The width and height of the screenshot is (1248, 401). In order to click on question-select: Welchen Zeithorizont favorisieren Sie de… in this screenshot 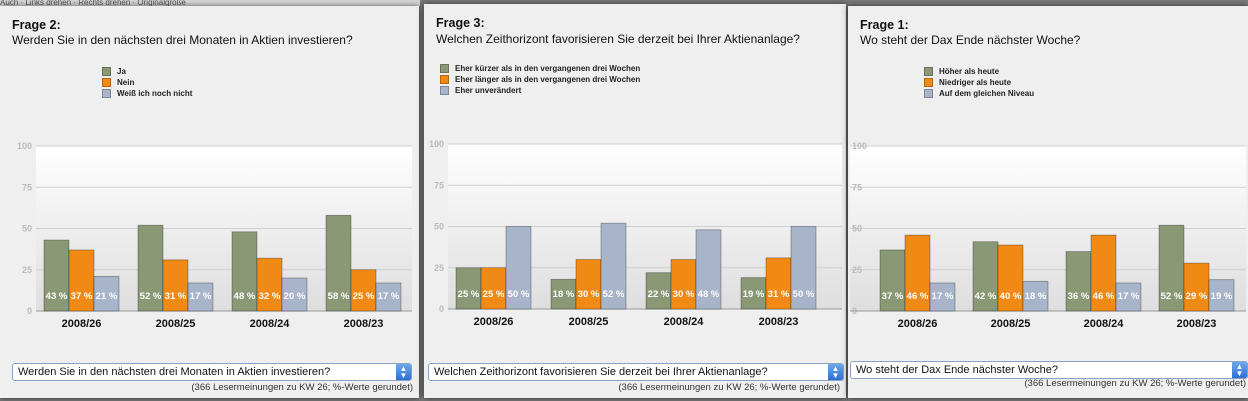, I will do `click(636, 372)`.